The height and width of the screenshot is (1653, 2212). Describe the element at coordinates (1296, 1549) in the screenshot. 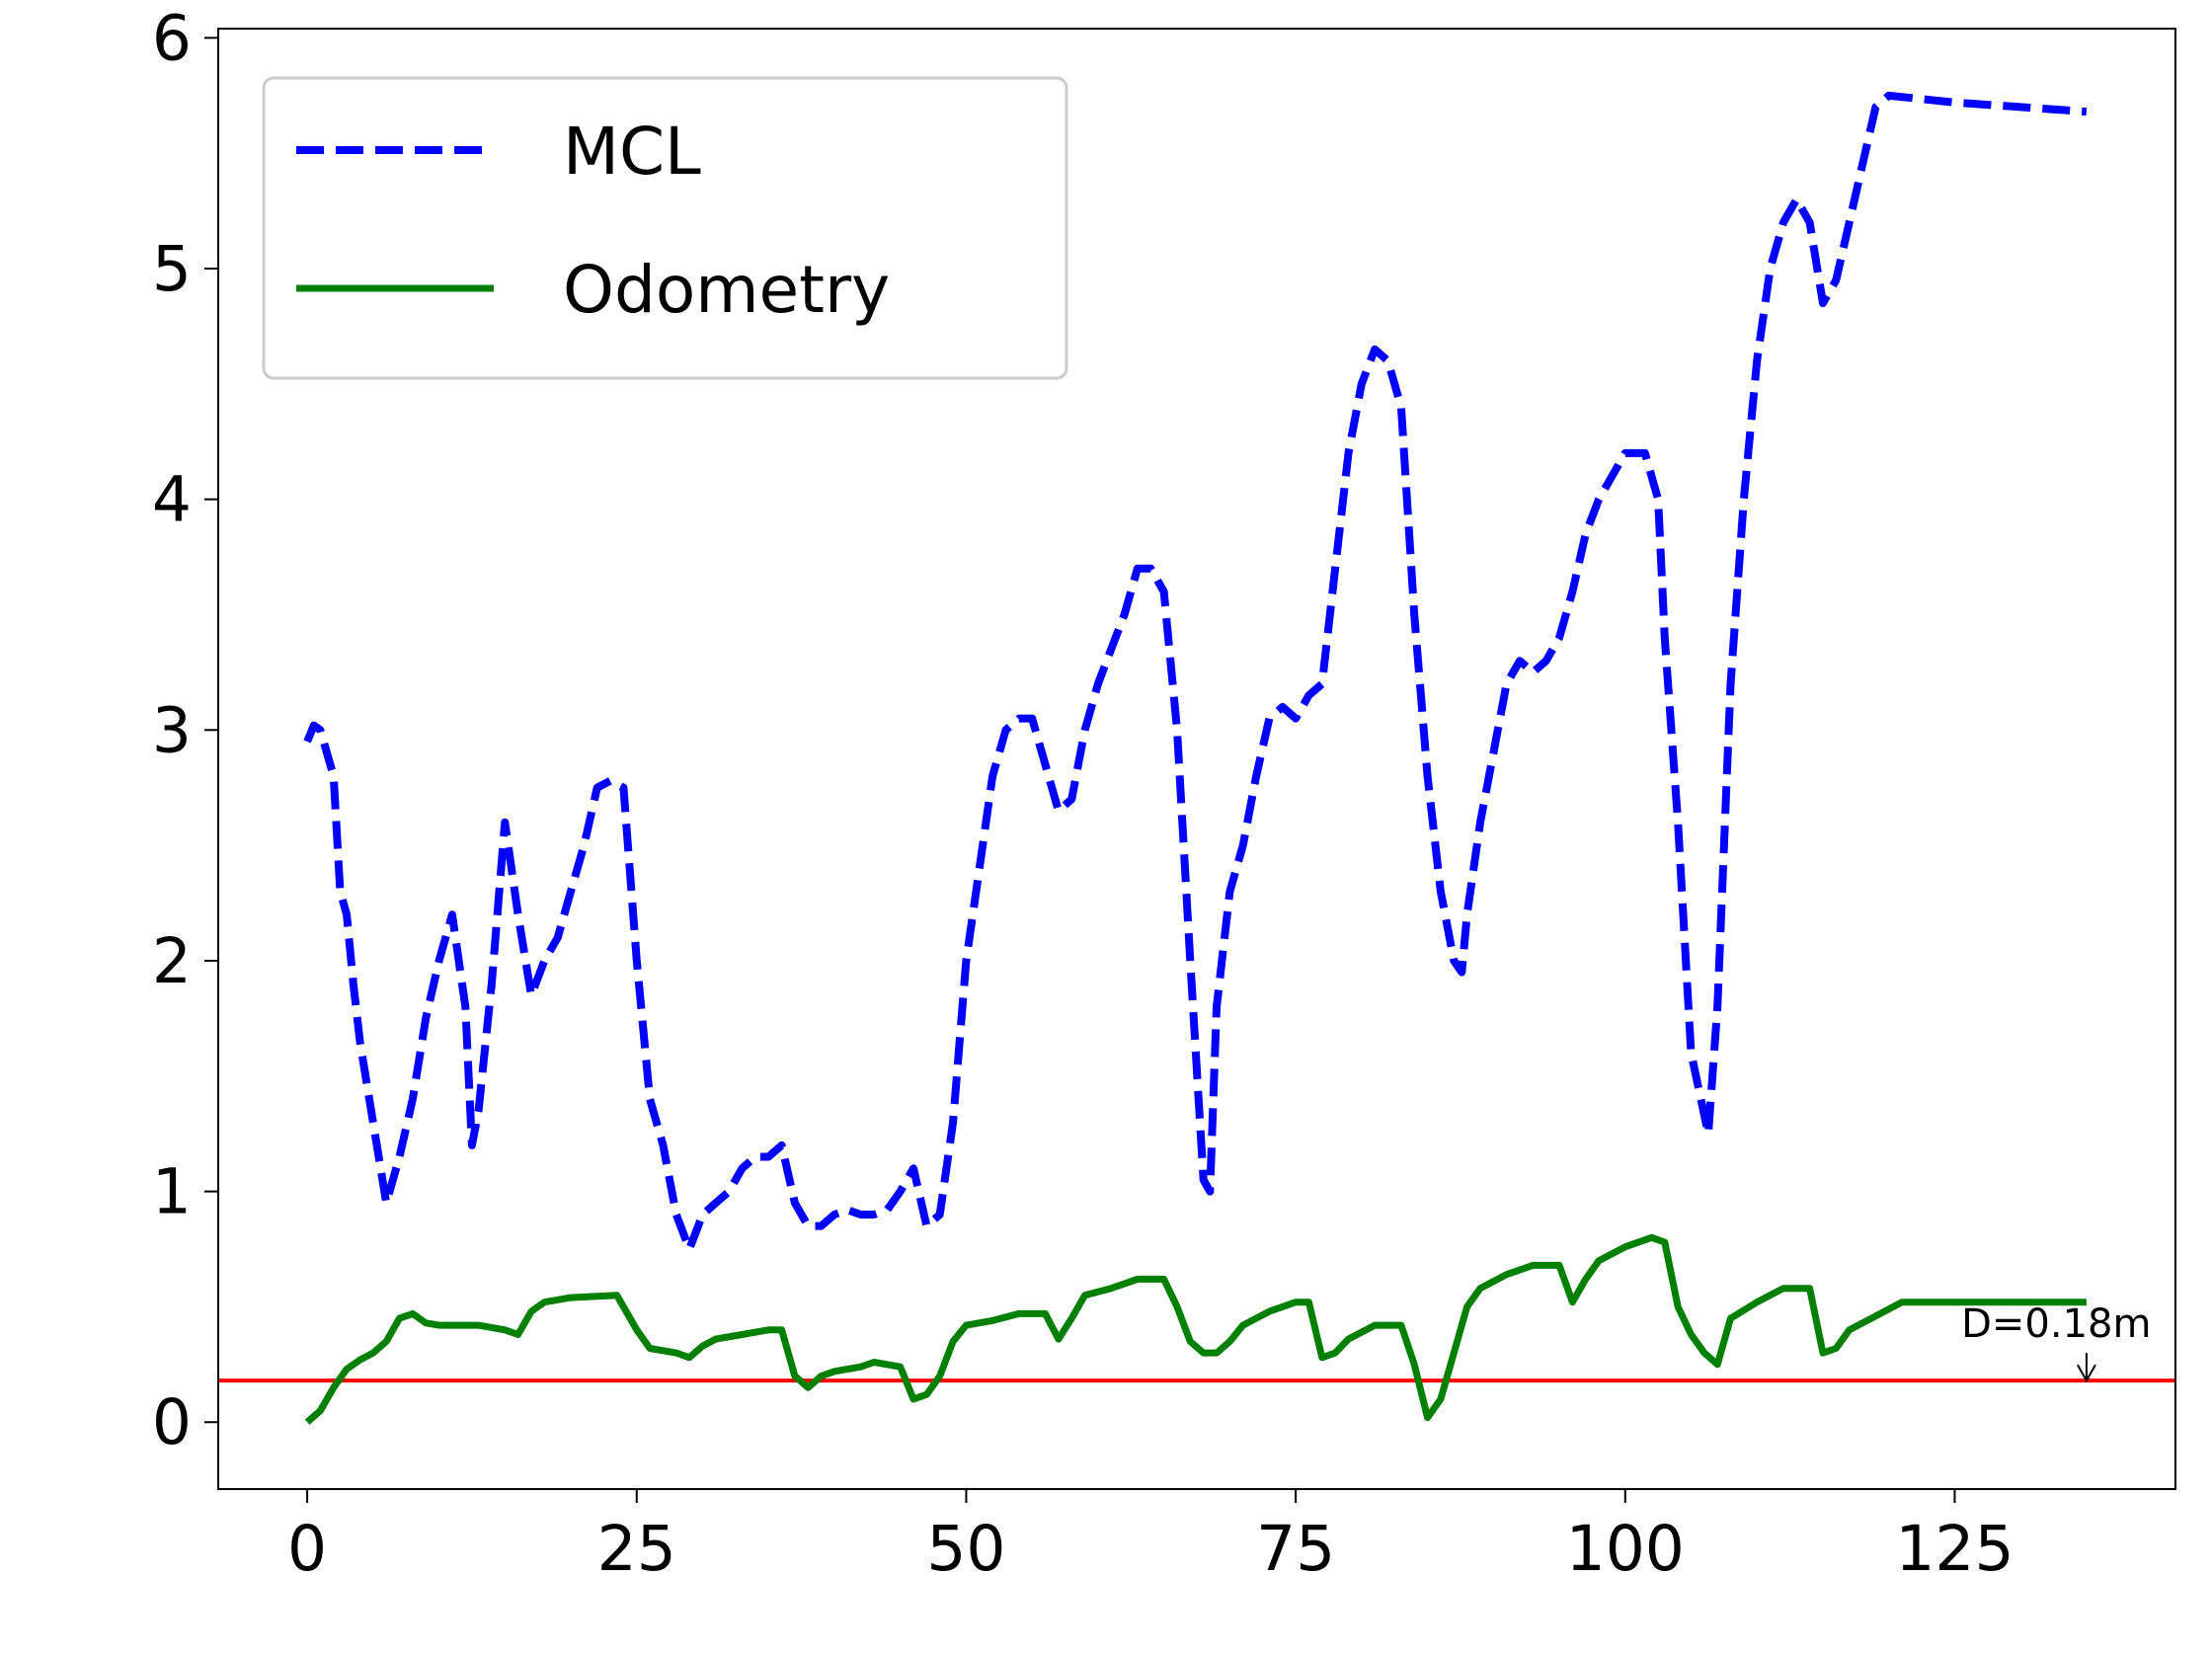

I see `x-tick-label: 75` at that location.